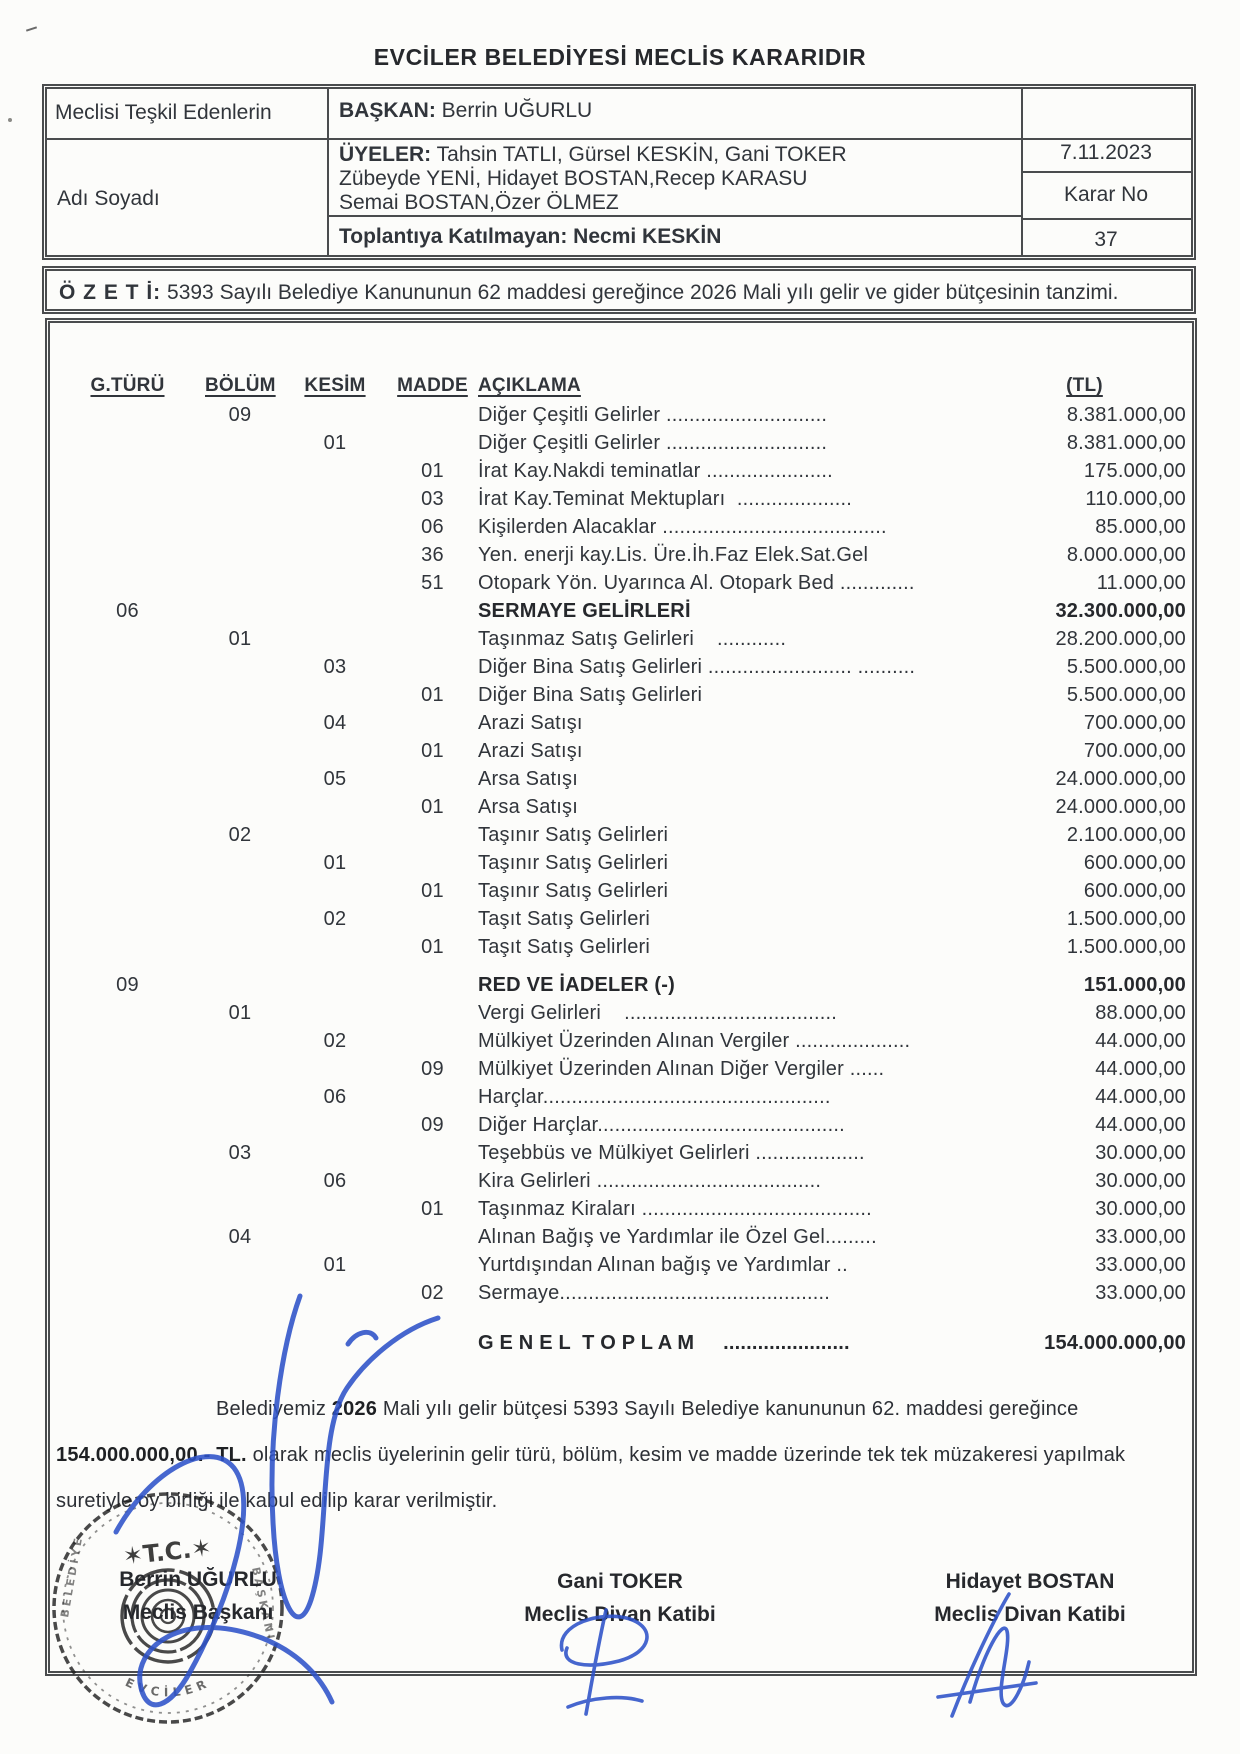 The width and height of the screenshot is (1240, 1754). I want to click on amount-cell: 8.000.000,00, so click(1126, 554).